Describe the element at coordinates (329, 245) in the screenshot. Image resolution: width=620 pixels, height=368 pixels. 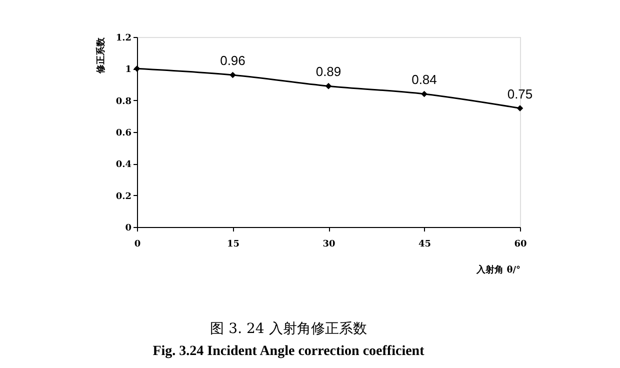
I see `x-tick-label: 30` at that location.